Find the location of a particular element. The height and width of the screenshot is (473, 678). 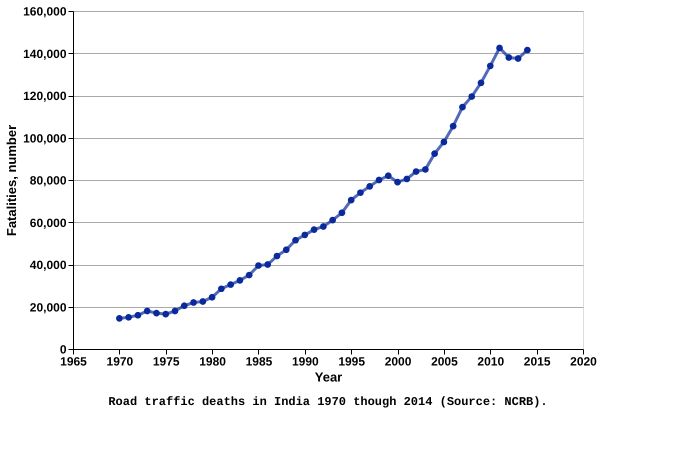

y-tick-label: 60,000 is located at coordinates (48, 223).